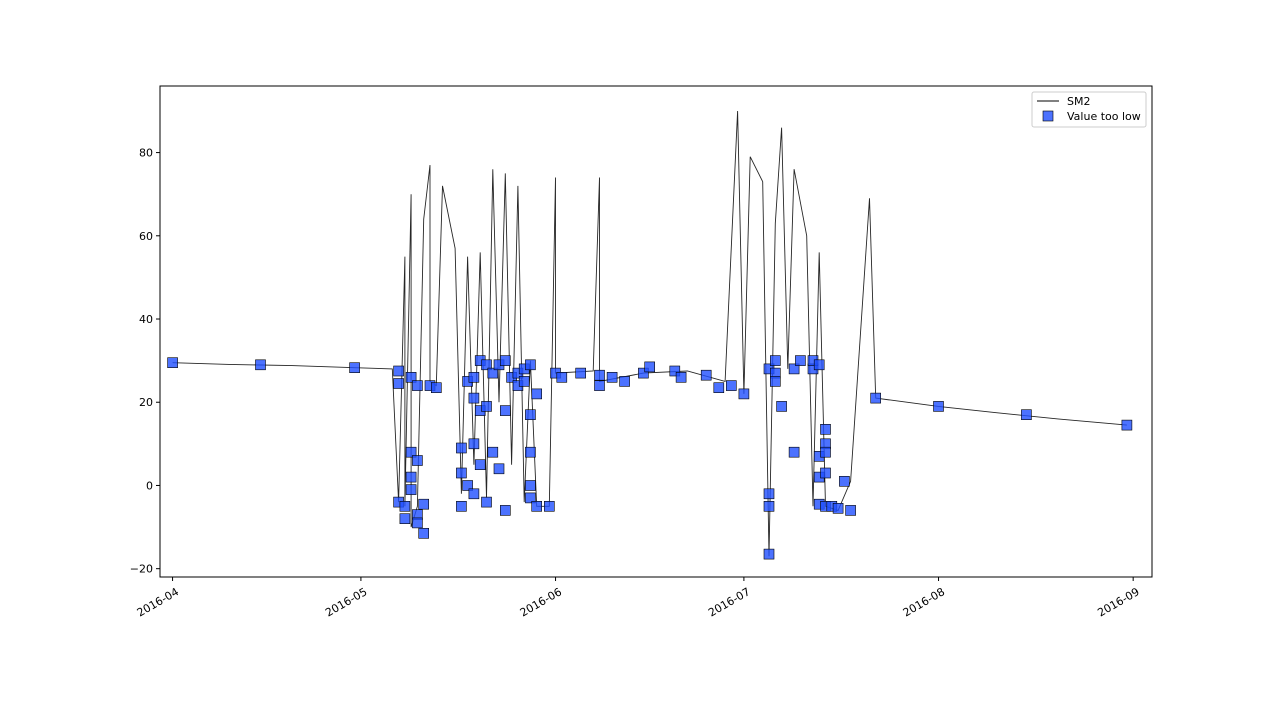 This screenshot has height=720, width=1280. I want to click on y-tick-label: 20, so click(146, 402).